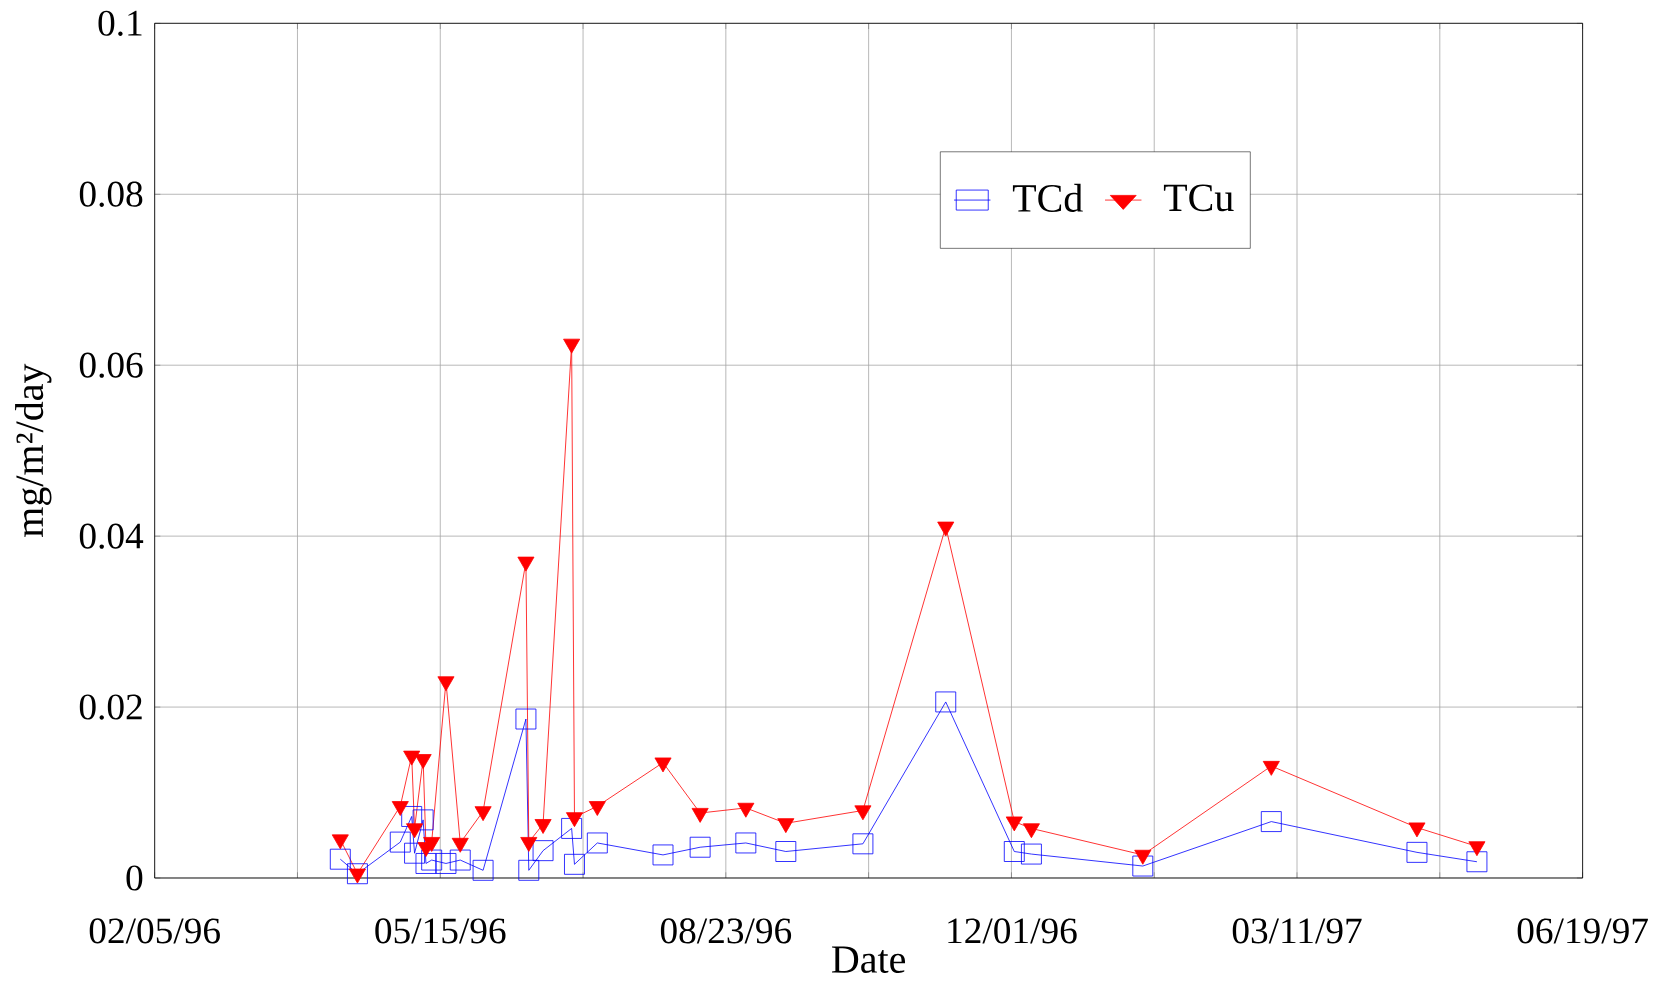 This screenshot has width=1660, height=1000. What do you see at coordinates (110, 707) in the screenshot?
I see `y-tick-label: 0.02` at bounding box center [110, 707].